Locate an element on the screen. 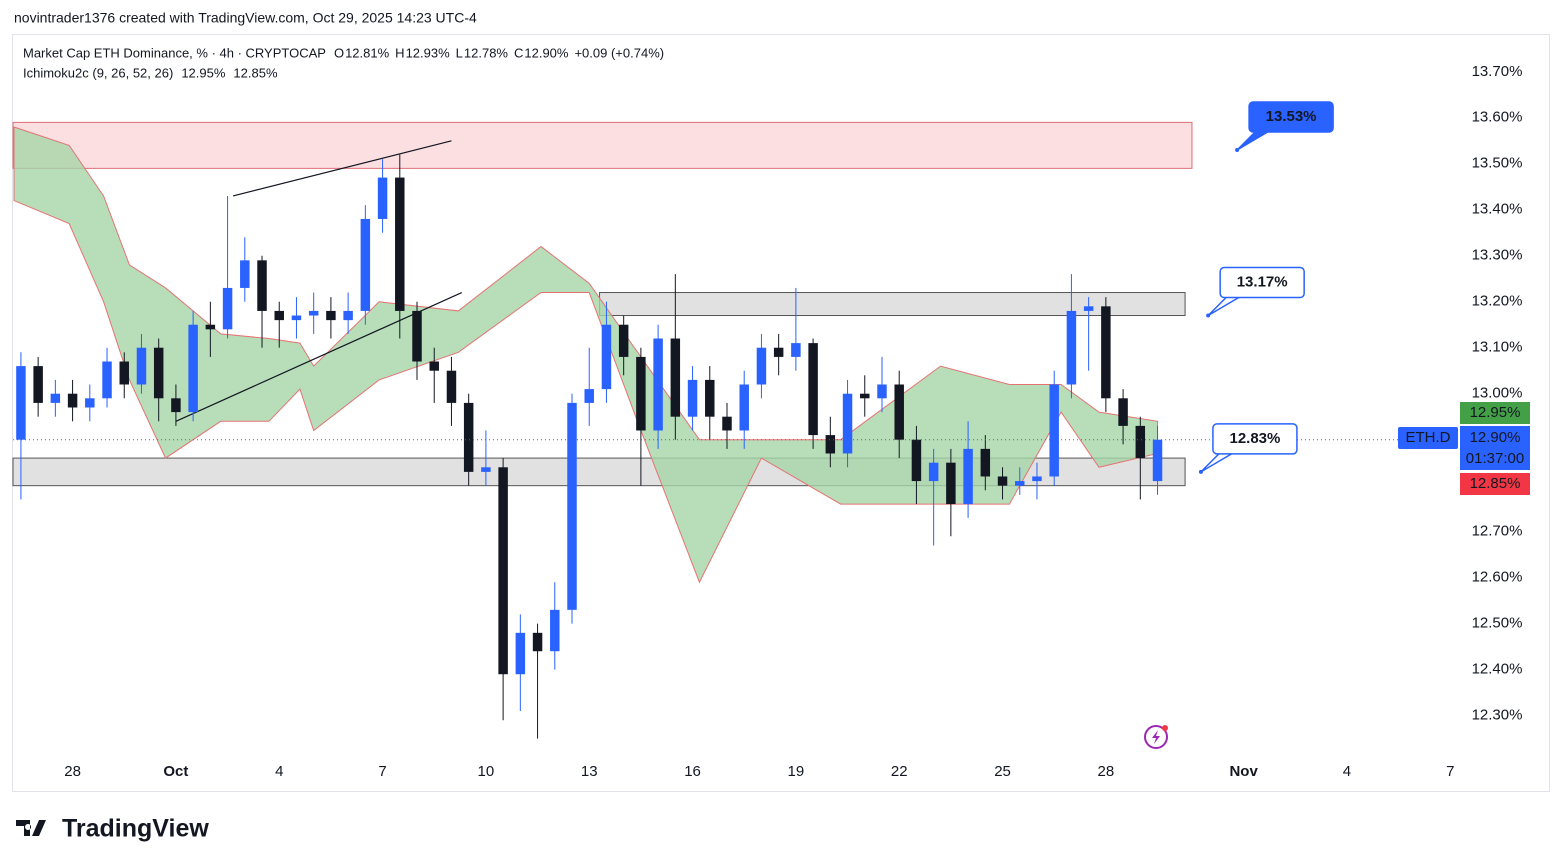 This screenshot has height=867, width=1563. x-tick-label: 13 is located at coordinates (589, 771).